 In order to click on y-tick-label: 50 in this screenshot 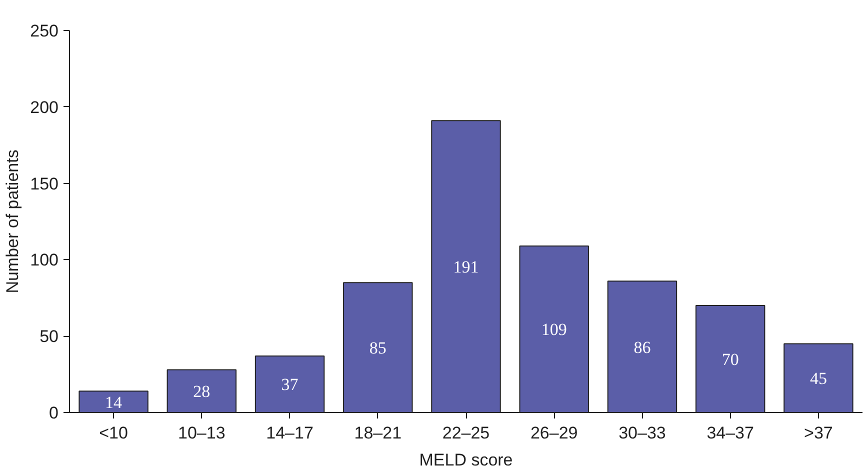, I will do `click(49, 336)`.